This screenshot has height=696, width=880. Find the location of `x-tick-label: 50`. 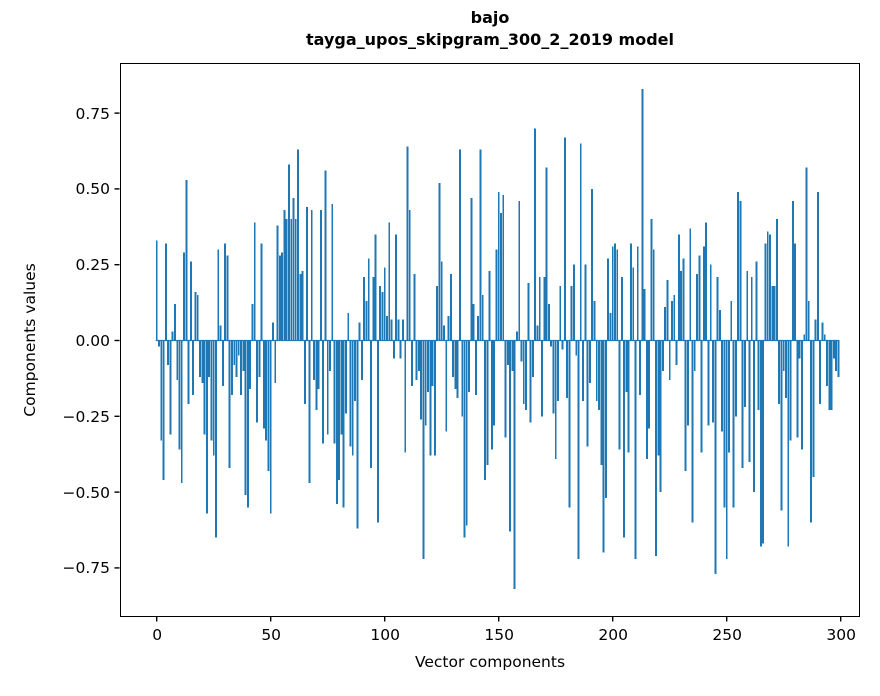

x-tick-label: 50 is located at coordinates (271, 635).